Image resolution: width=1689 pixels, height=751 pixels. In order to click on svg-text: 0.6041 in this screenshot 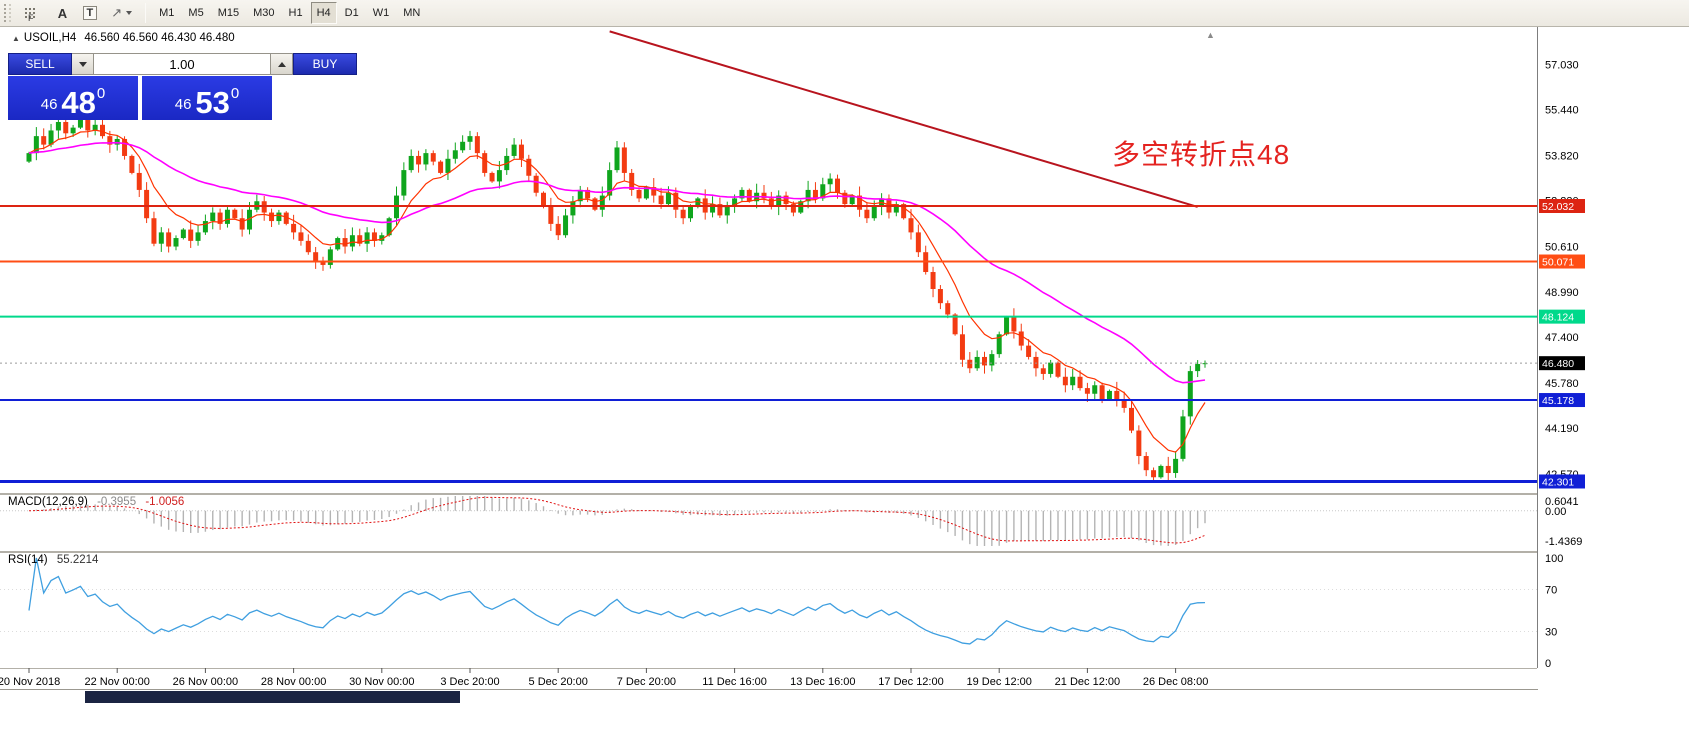, I will do `click(1562, 502)`.